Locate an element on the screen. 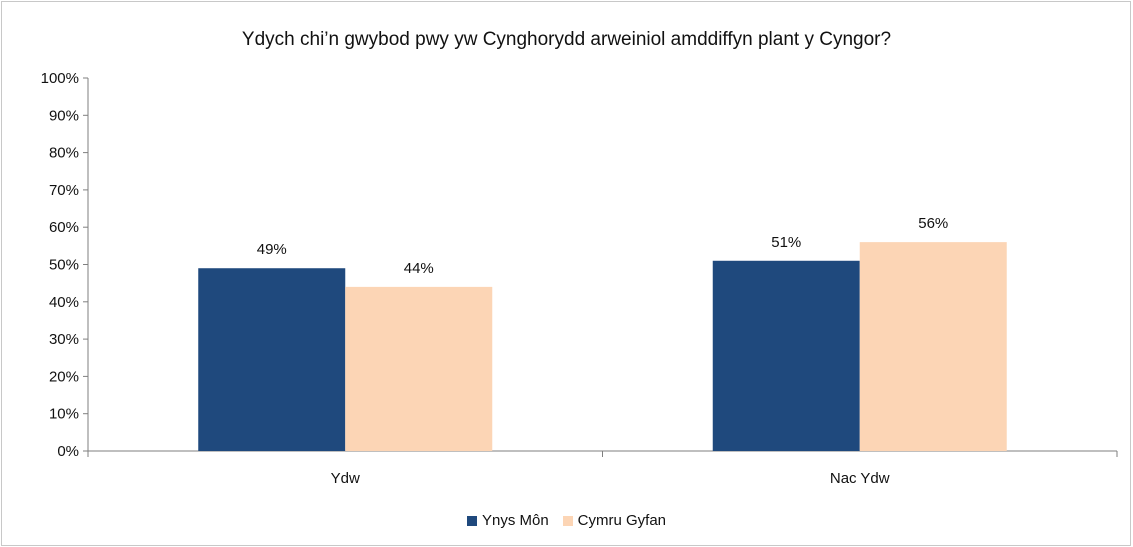 This screenshot has width=1133, height=547. x-category-label: Ydw is located at coordinates (345, 478).